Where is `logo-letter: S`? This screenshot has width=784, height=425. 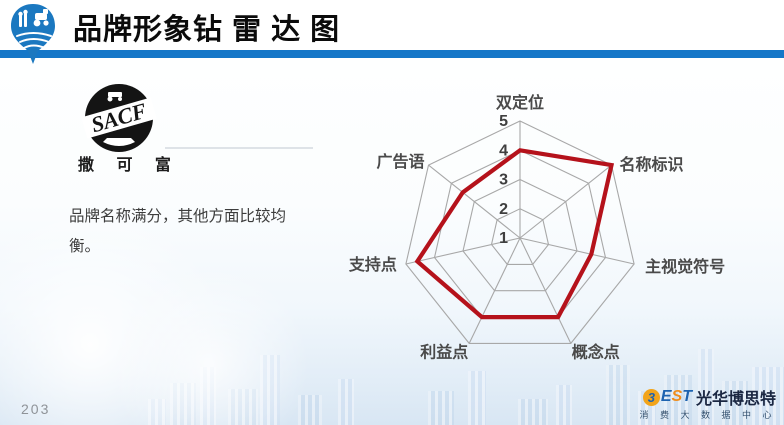 logo-letter: S is located at coordinates (677, 396).